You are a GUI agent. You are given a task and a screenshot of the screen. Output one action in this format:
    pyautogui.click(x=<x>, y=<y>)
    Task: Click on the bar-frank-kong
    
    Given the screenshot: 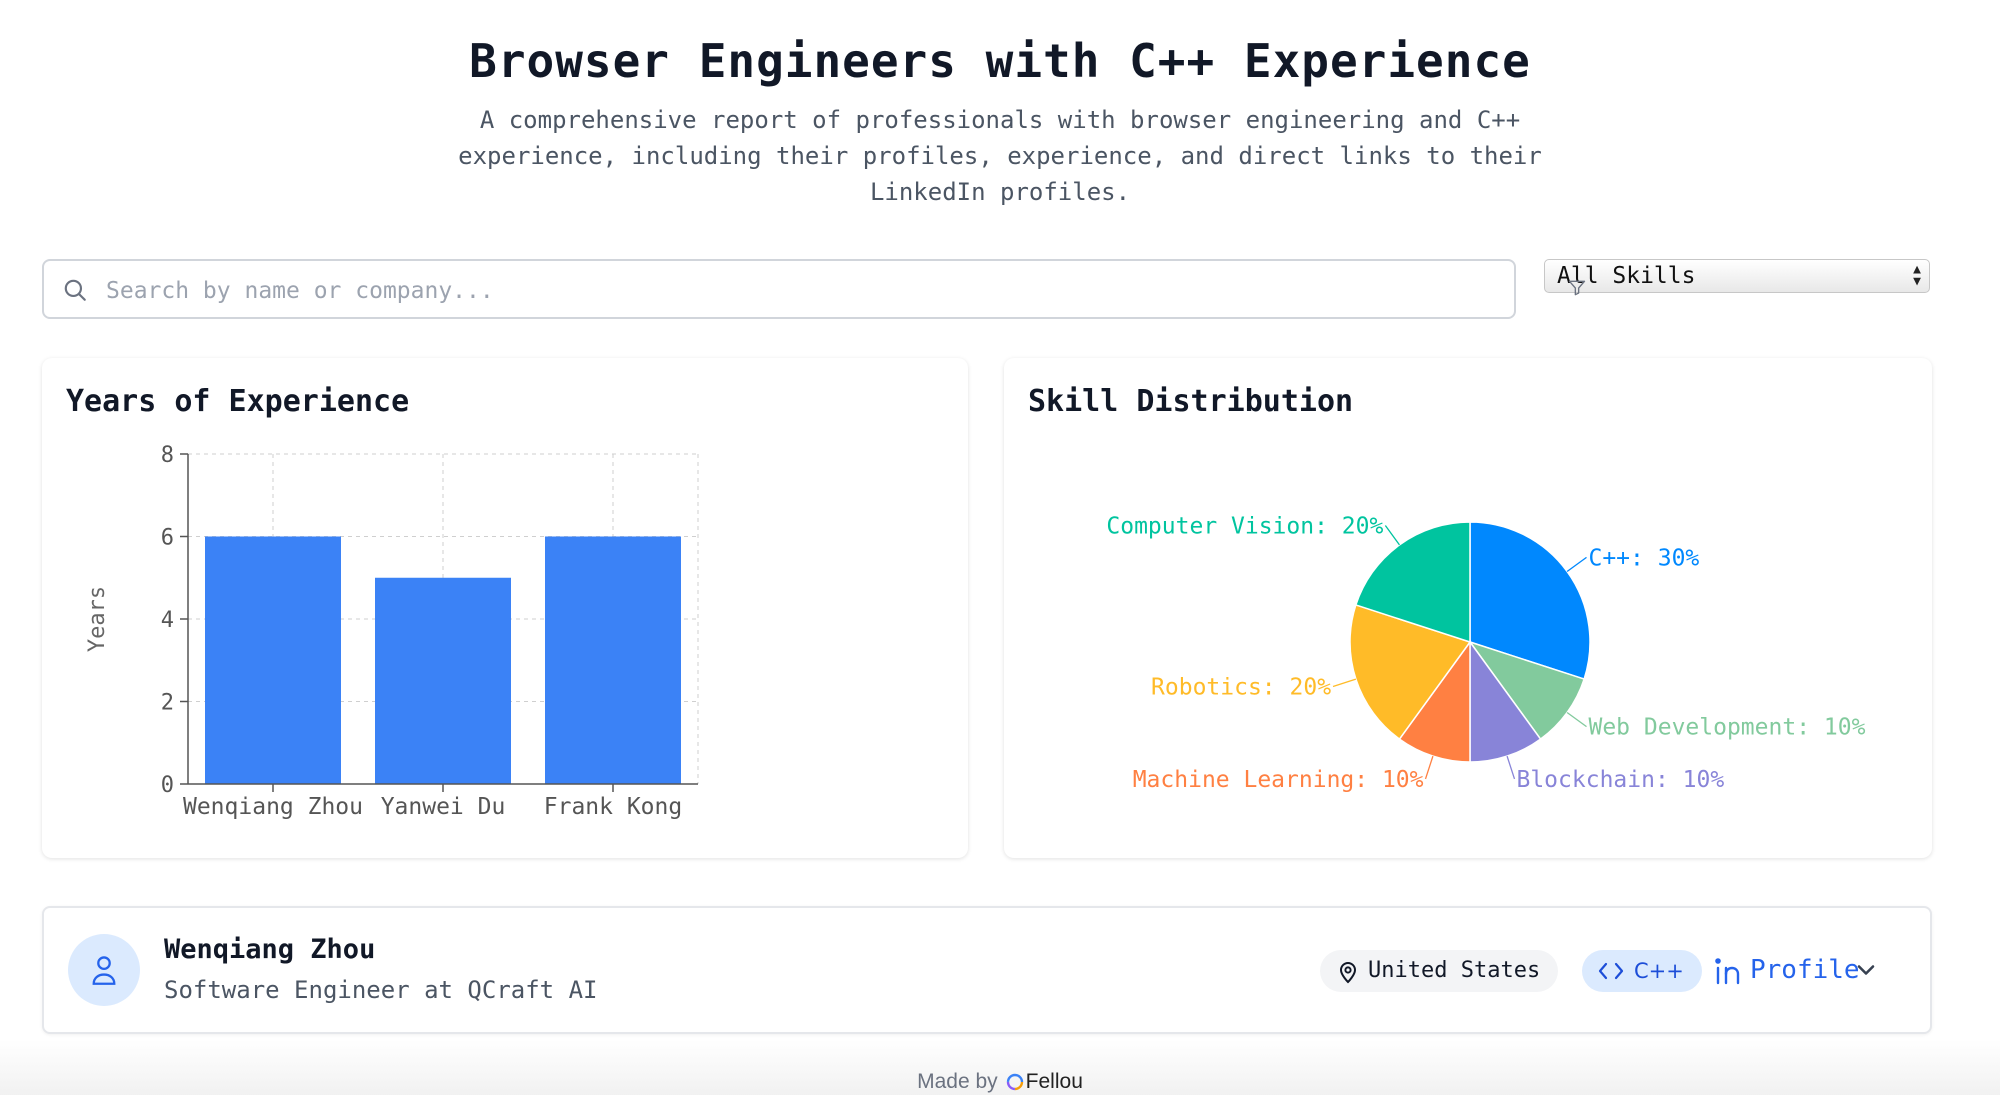 What is the action you would take?
    pyautogui.click(x=613, y=660)
    